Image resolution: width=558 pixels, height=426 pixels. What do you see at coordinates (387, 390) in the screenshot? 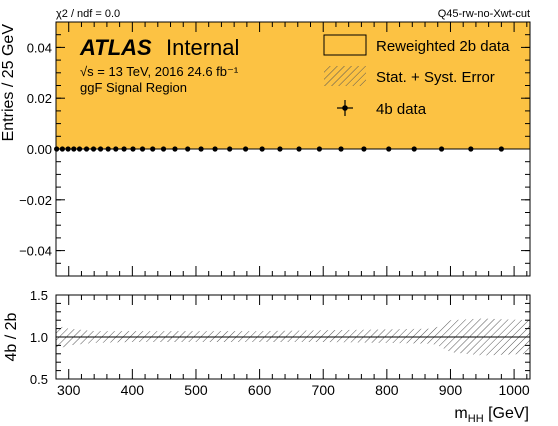
I see `x-tick-label: 800` at bounding box center [387, 390].